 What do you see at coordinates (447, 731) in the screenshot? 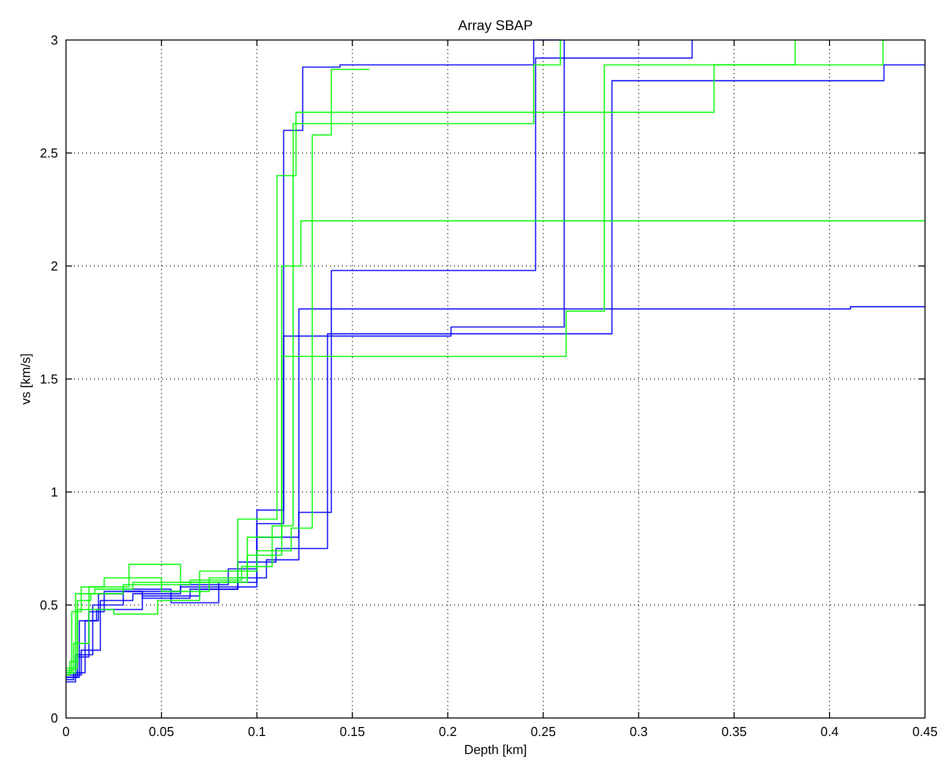
I see `x-tick-label: 0.2` at bounding box center [447, 731].